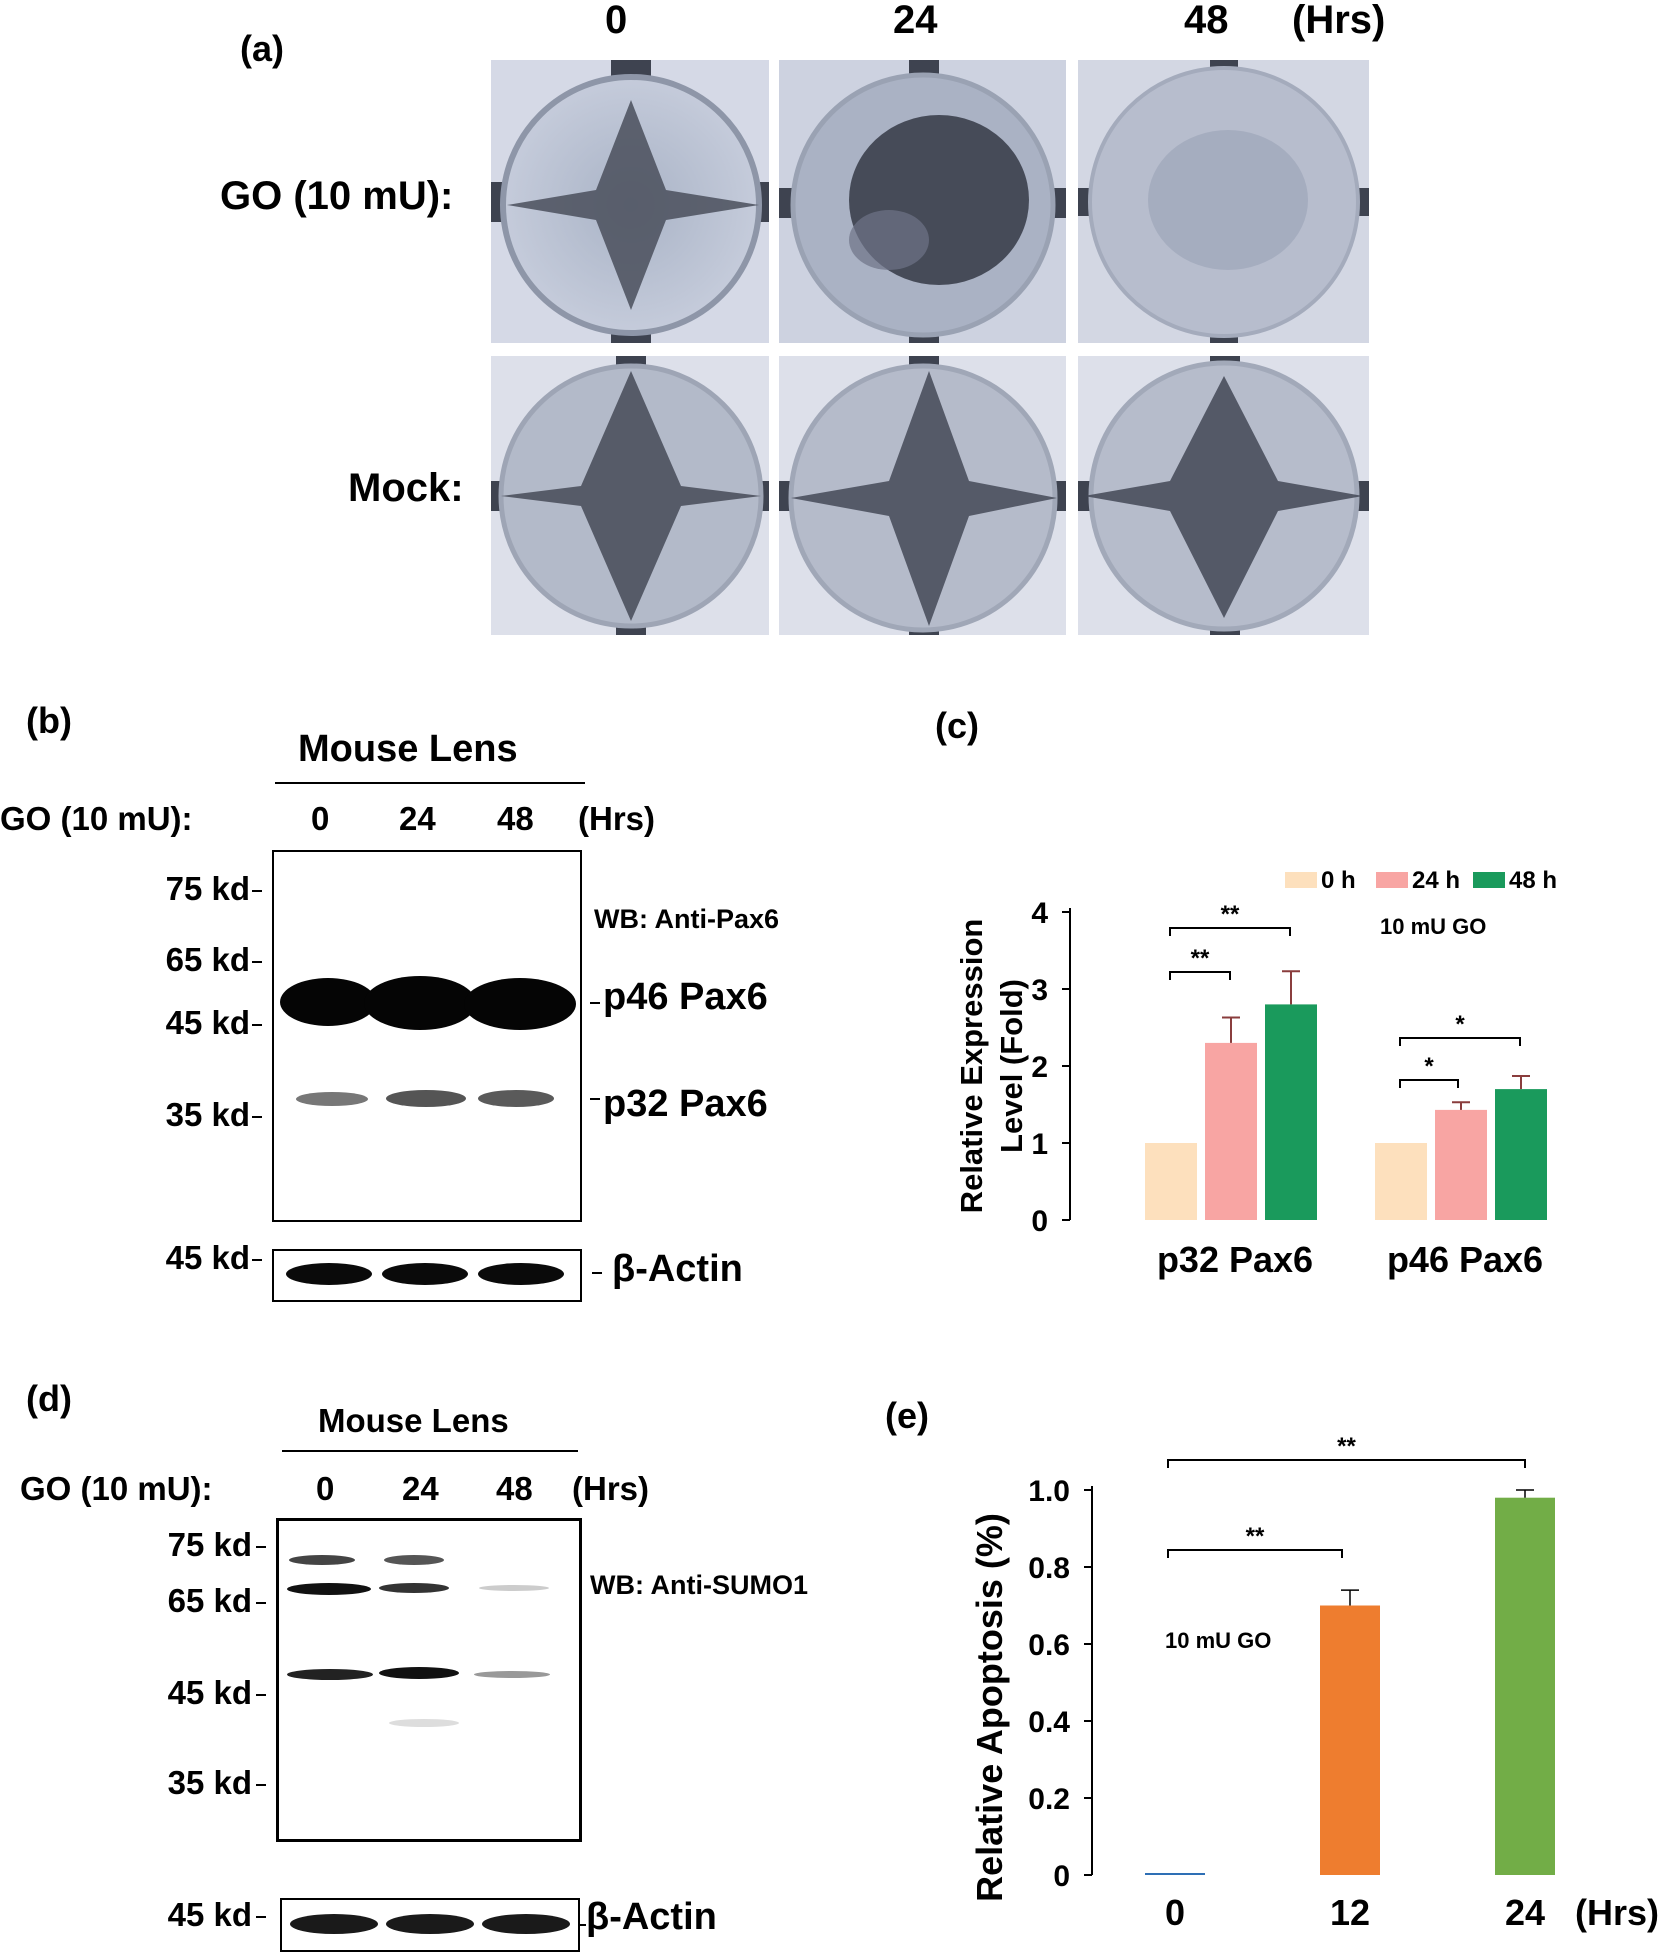 The width and height of the screenshot is (1673, 1957). I want to click on panel-a-time-48: 48, so click(1206, 21).